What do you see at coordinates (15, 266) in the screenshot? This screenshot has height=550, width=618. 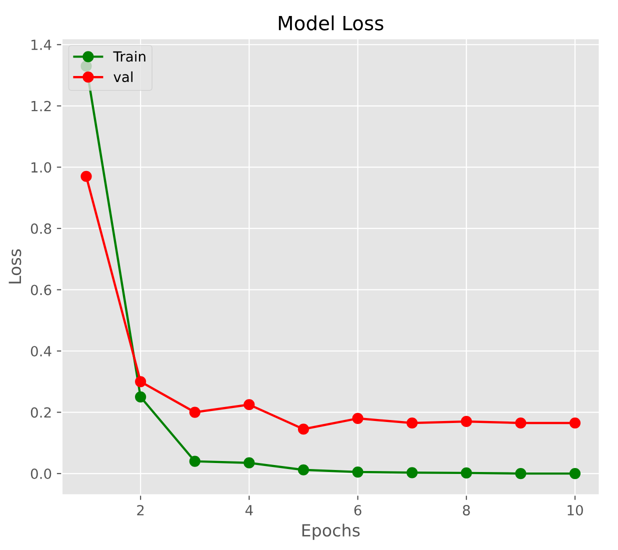 I see `y-axis-title: Loss` at bounding box center [15, 266].